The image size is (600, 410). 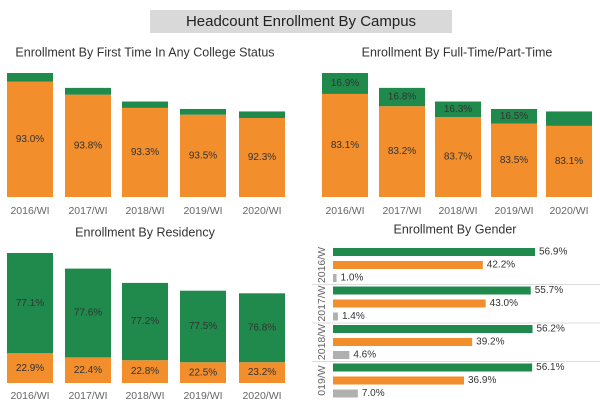 I want to click on value-label: 4.6%, so click(x=364, y=355).